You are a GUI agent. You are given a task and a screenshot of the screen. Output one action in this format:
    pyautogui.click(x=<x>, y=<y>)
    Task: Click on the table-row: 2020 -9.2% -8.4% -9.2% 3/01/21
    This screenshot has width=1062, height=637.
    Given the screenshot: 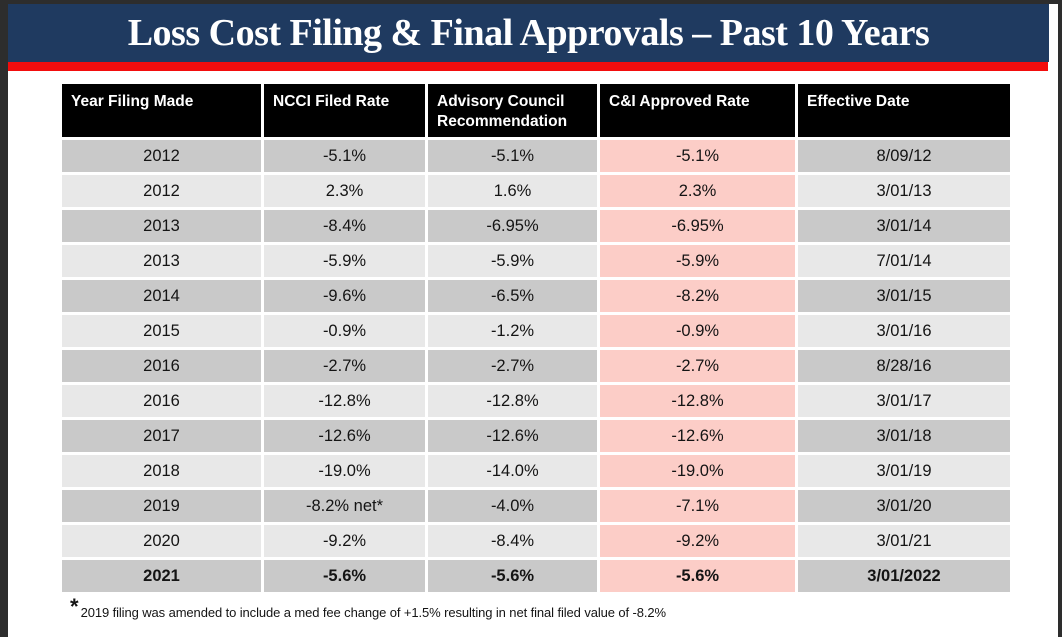 What is the action you would take?
    pyautogui.click(x=536, y=541)
    